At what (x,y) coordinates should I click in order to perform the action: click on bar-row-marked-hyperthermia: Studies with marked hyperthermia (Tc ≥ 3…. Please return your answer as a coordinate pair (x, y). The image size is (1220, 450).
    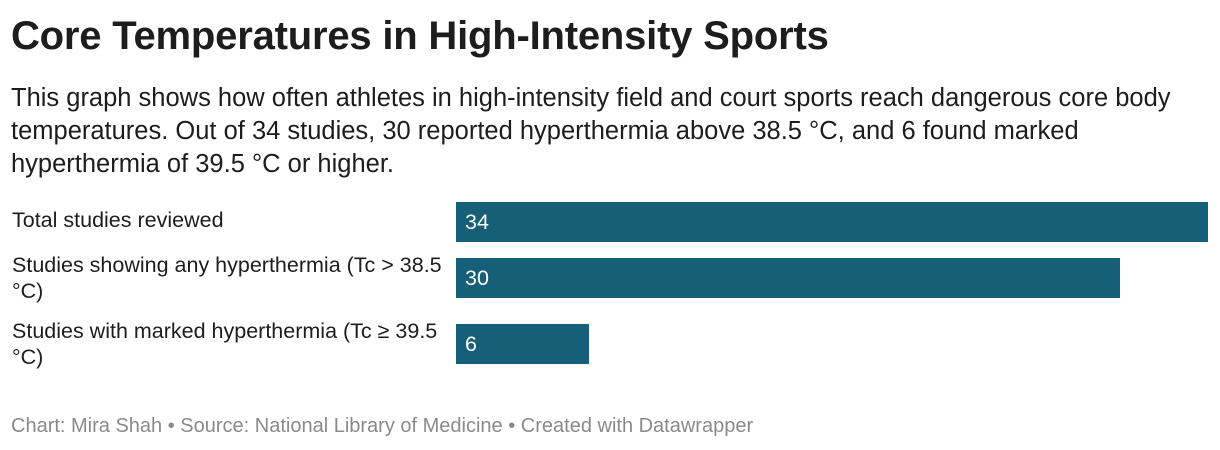
    Looking at the image, I should click on (610, 348).